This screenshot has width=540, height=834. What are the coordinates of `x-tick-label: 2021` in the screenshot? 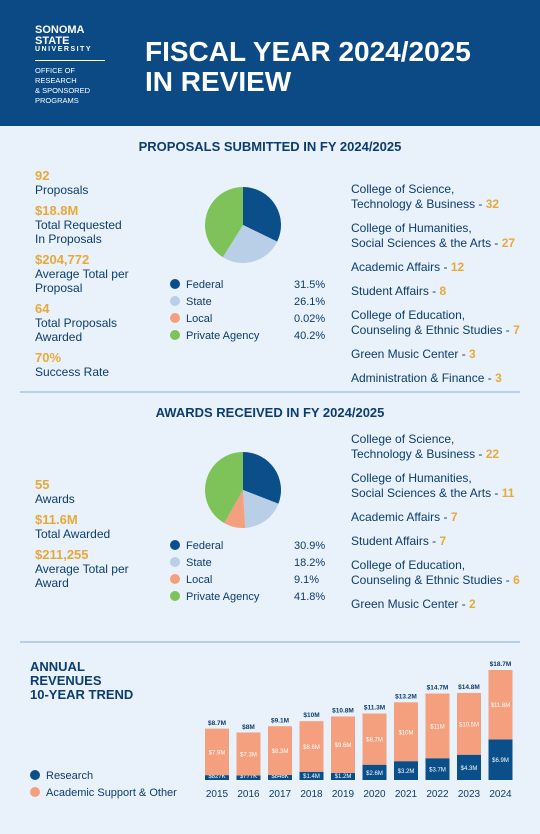 It's located at (406, 794).